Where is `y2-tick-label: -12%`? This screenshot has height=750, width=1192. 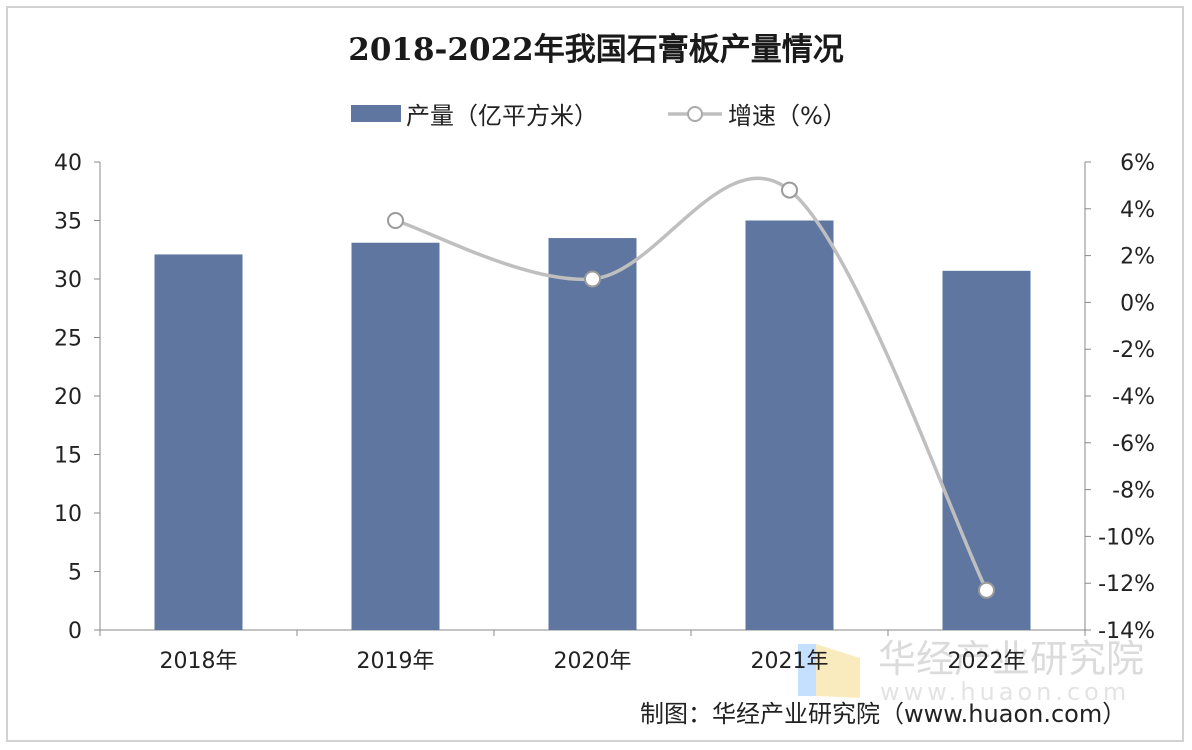
y2-tick-label: -12% is located at coordinates (1126, 584).